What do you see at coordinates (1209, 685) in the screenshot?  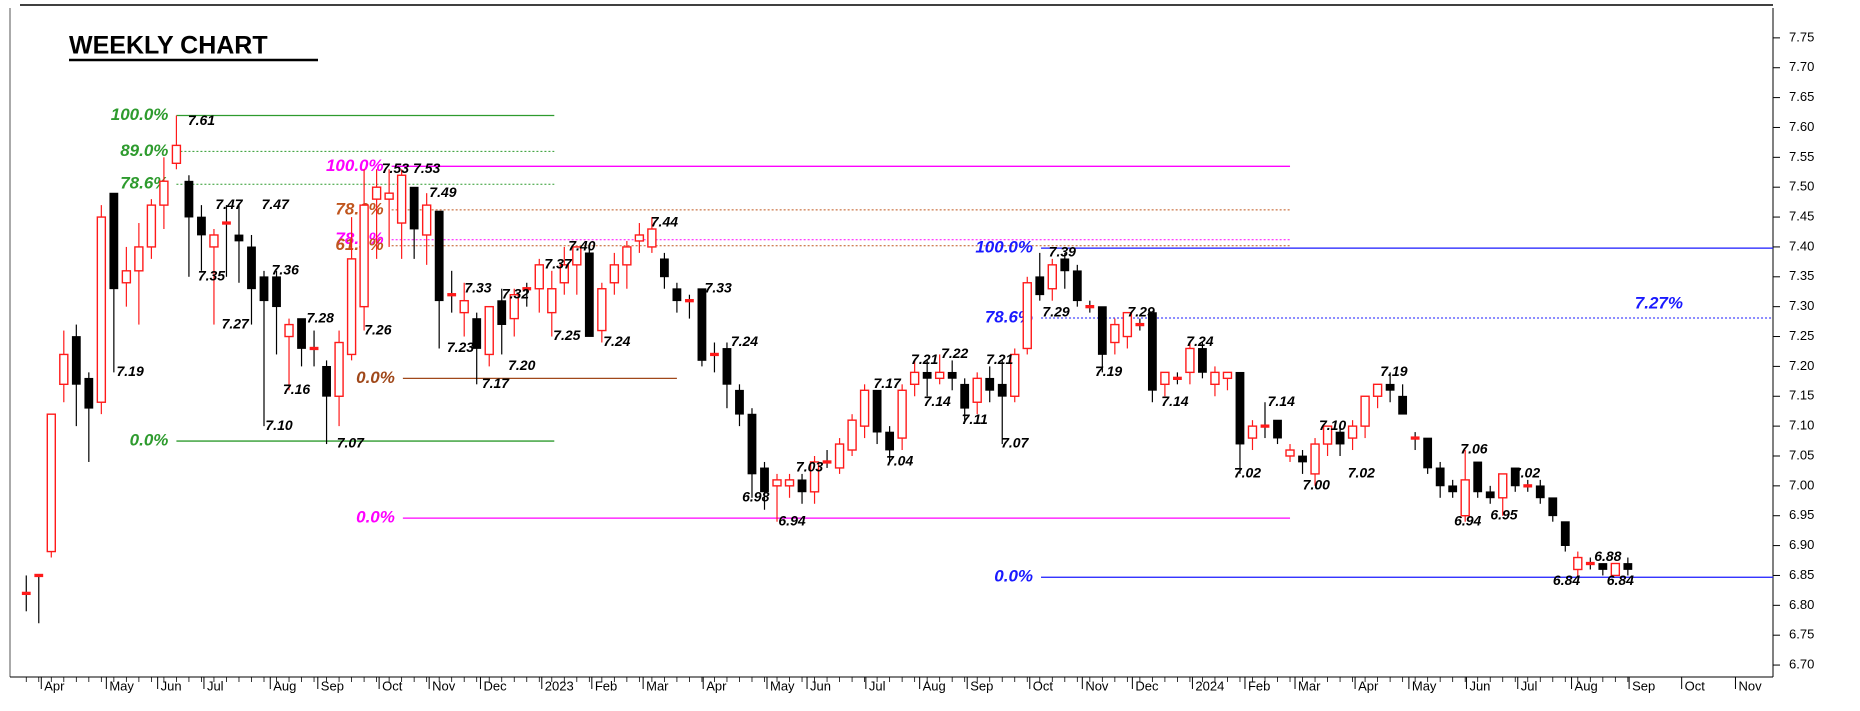 I see `x-tick-label: 2024` at bounding box center [1209, 685].